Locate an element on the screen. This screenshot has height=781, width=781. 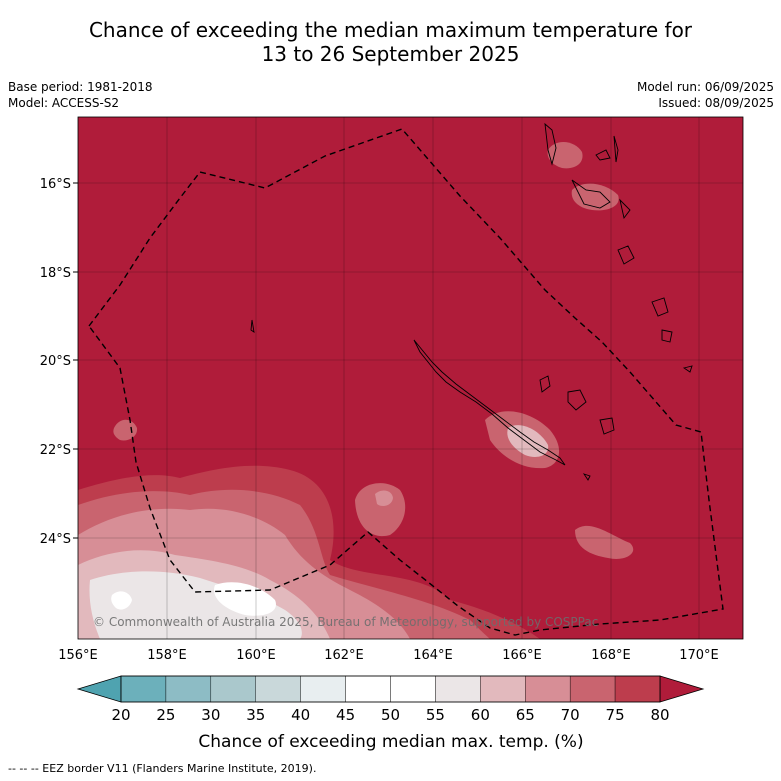
shading-patch-west is located at coordinates (121, 600).